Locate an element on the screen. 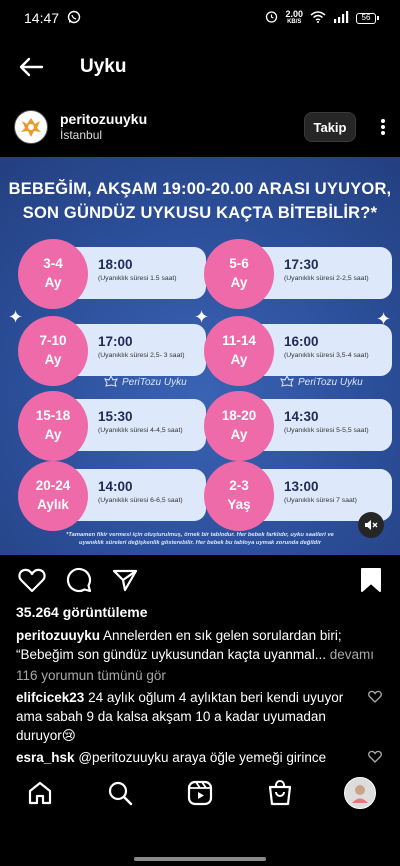 The height and width of the screenshot is (866, 400). nav-home is located at coordinates (40, 793).